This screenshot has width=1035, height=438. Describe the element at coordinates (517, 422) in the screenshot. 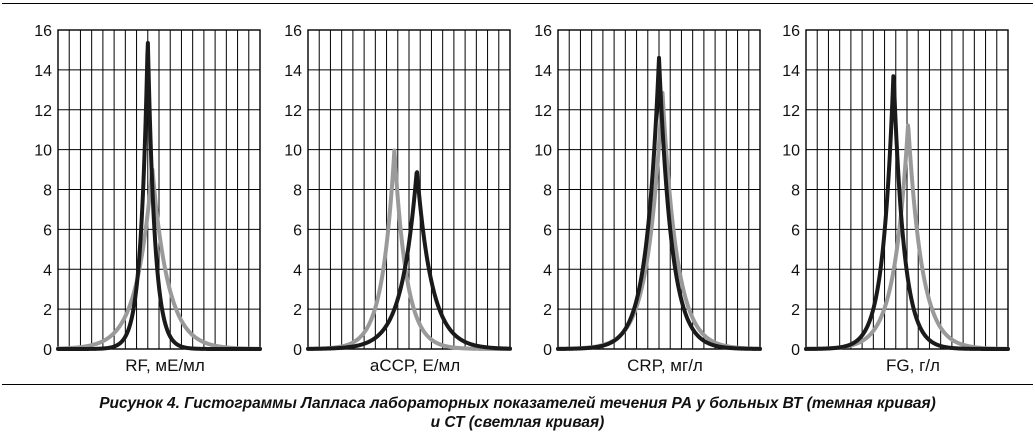

I see `caption-line-2: и СТ (светлая кривая)` at that location.